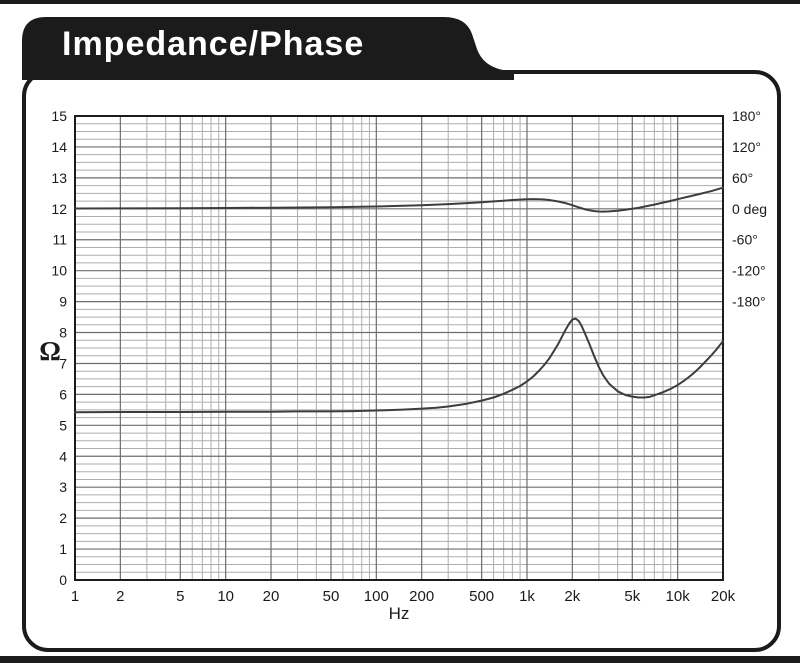 Image resolution: width=800 pixels, height=663 pixels. I want to click on y-left-tick-label: 8, so click(63, 333).